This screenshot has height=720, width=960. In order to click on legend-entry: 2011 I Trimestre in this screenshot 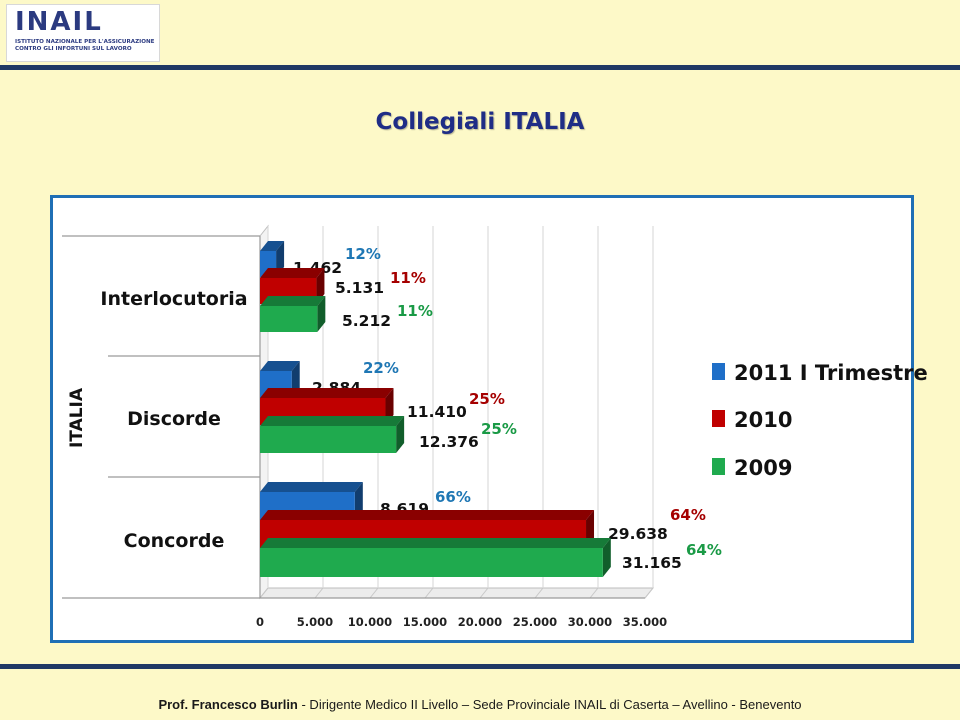, I will do `click(831, 373)`.